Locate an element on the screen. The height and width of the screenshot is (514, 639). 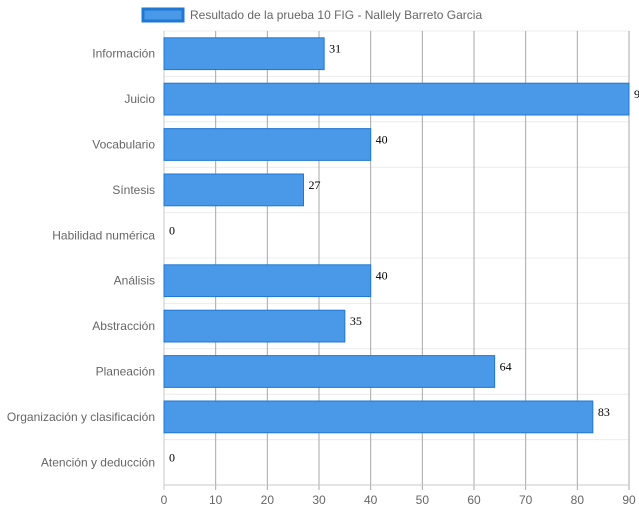
category-label: Vocabulario is located at coordinates (123, 145).